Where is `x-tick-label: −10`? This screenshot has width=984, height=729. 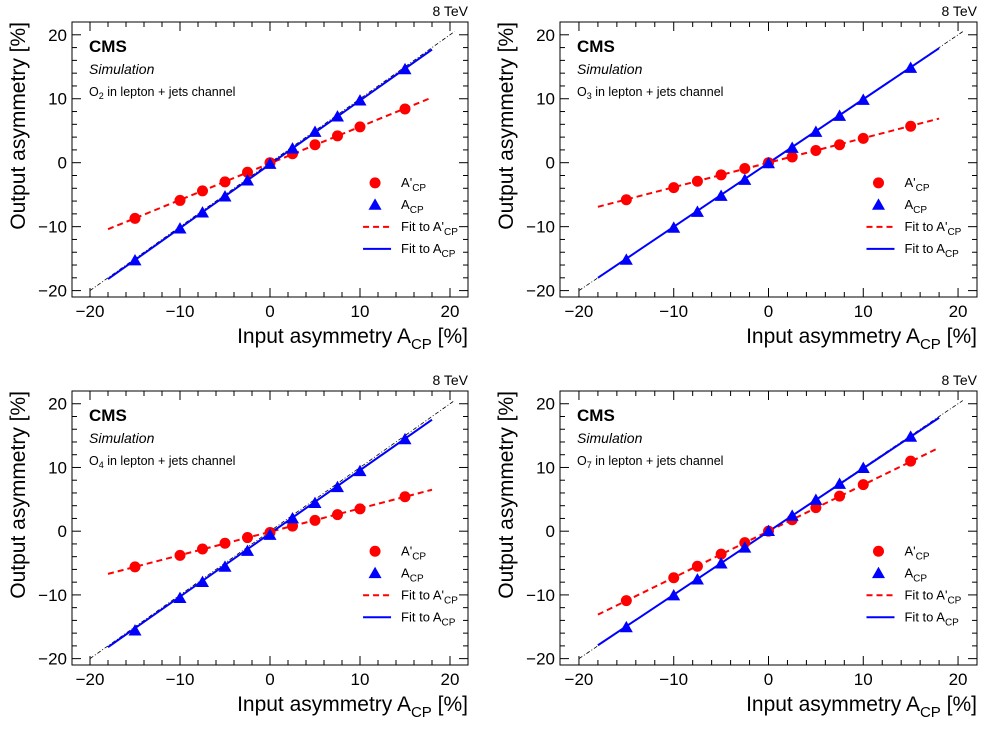 x-tick-label: −10 is located at coordinates (180, 311).